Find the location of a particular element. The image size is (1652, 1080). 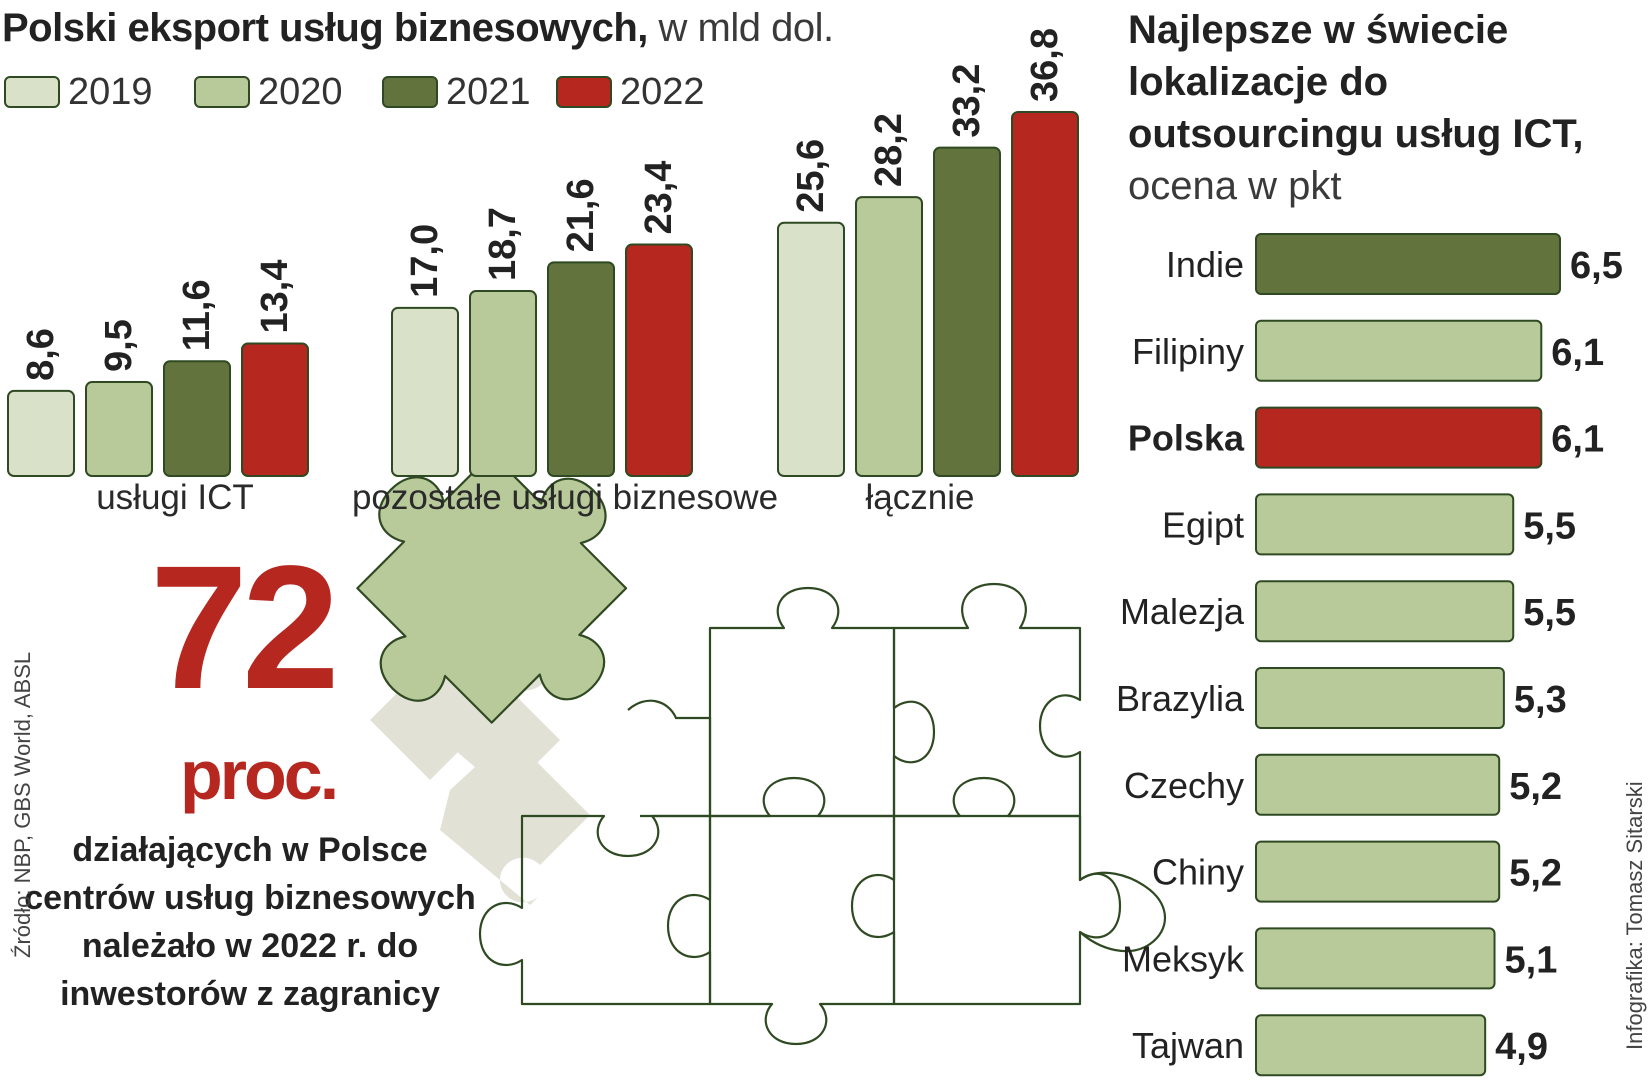

bar-value-label: 17,0 is located at coordinates (425, 261).